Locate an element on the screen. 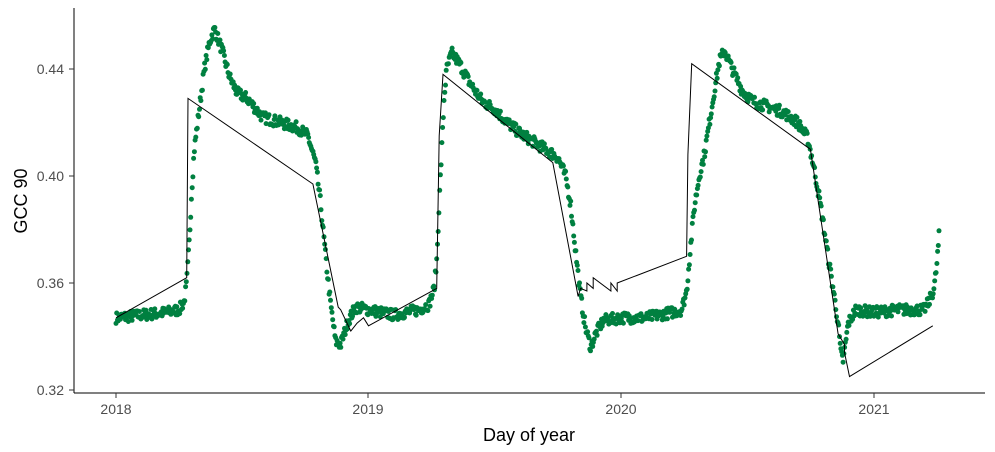 The height and width of the screenshot is (452, 995). x-tick-2019: 2019 is located at coordinates (368, 405).